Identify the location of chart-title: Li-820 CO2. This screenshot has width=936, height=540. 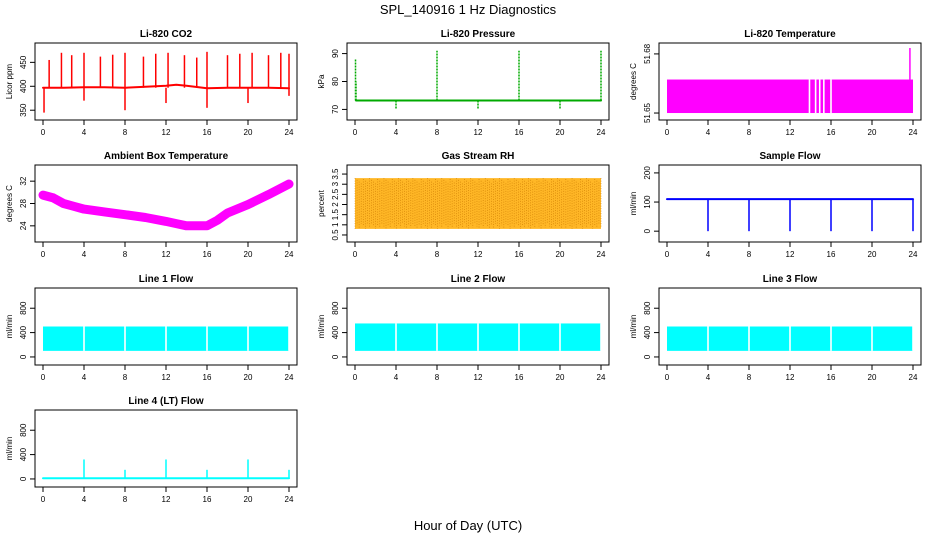
(166, 34).